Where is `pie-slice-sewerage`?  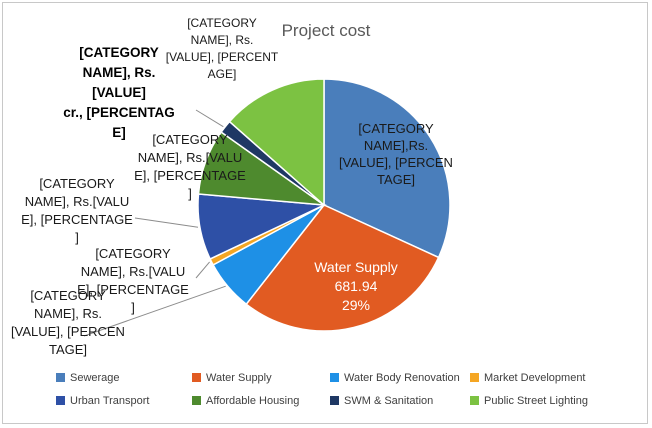
pie-slice-sewerage is located at coordinates (387, 168).